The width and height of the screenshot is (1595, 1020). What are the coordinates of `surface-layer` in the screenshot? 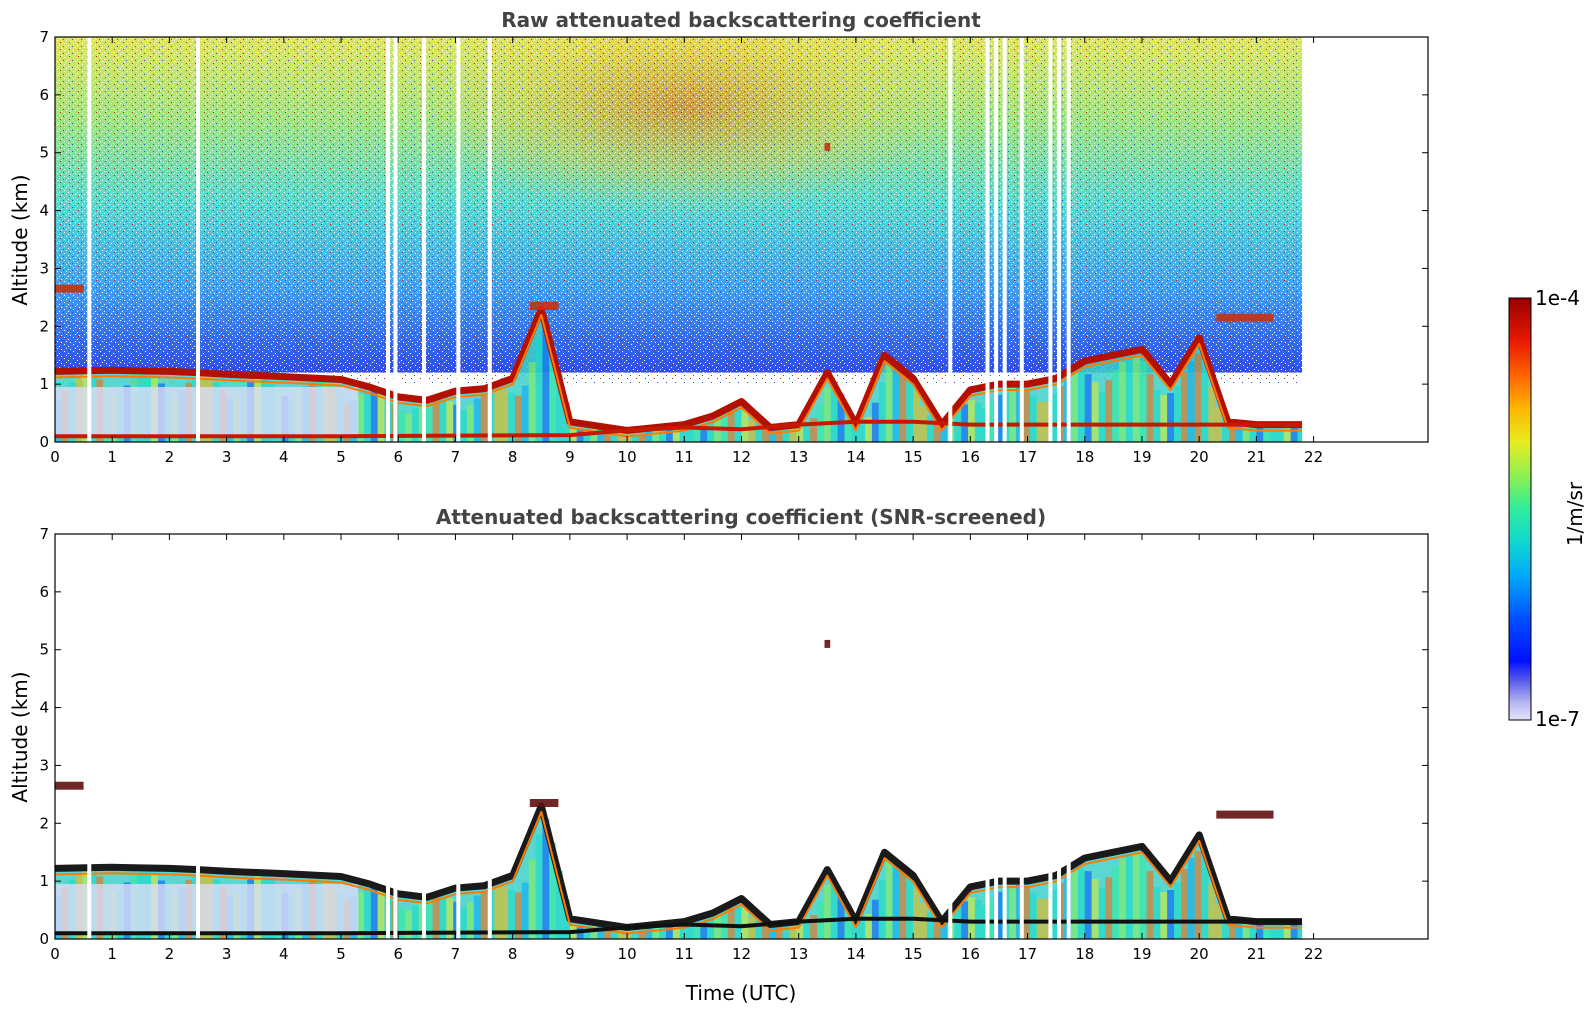 It's located at (679, 926).